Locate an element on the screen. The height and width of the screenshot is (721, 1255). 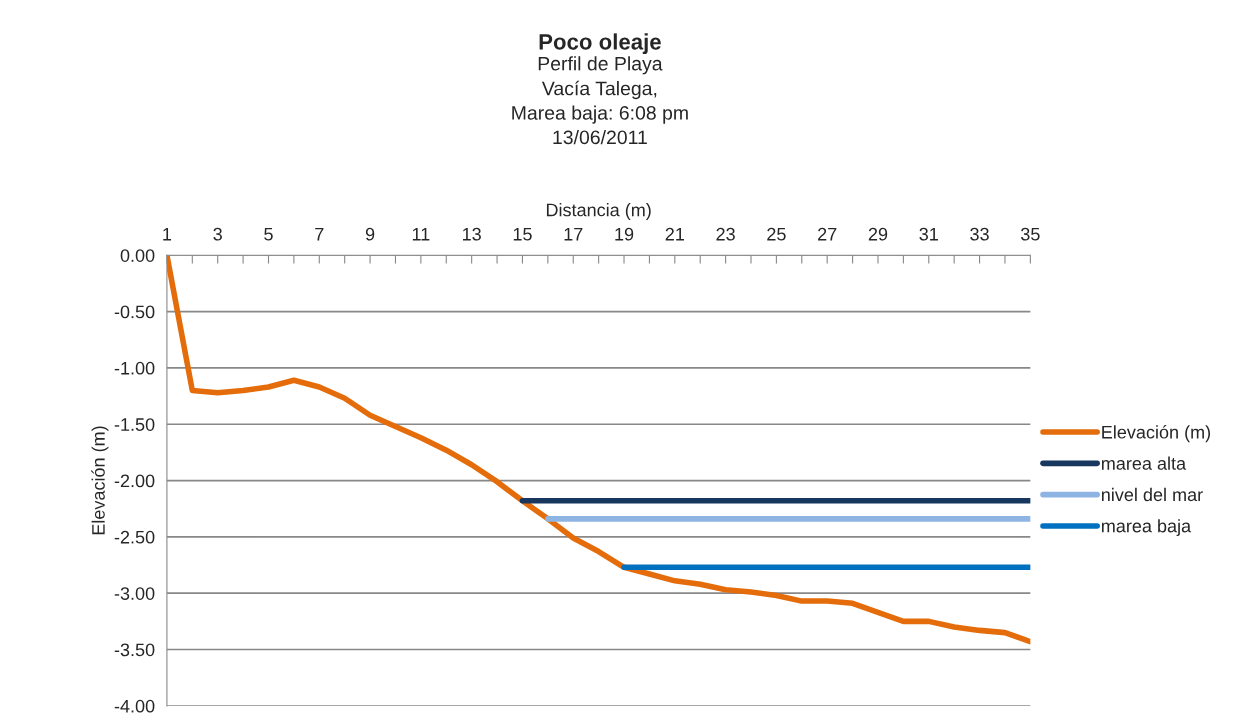
x-tick-label: 31 is located at coordinates (928, 234).